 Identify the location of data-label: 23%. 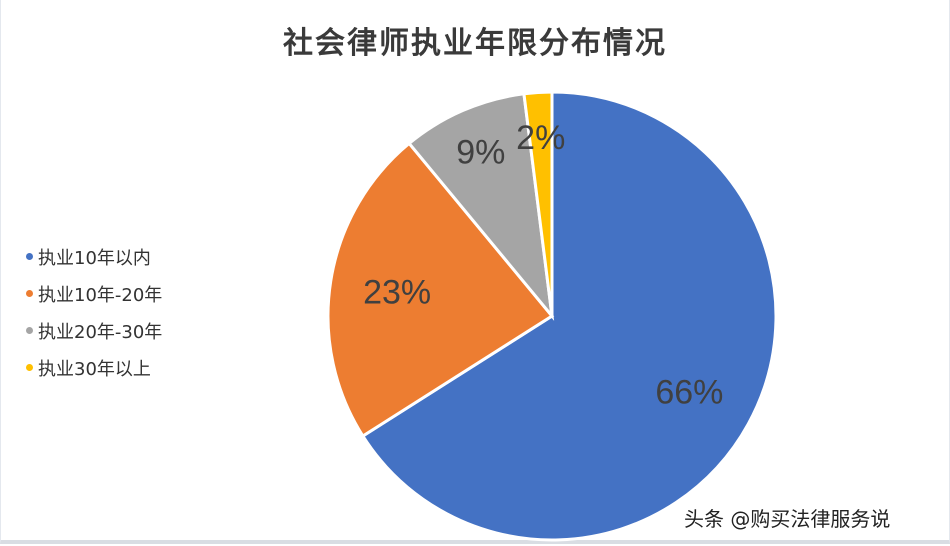
(397, 292).